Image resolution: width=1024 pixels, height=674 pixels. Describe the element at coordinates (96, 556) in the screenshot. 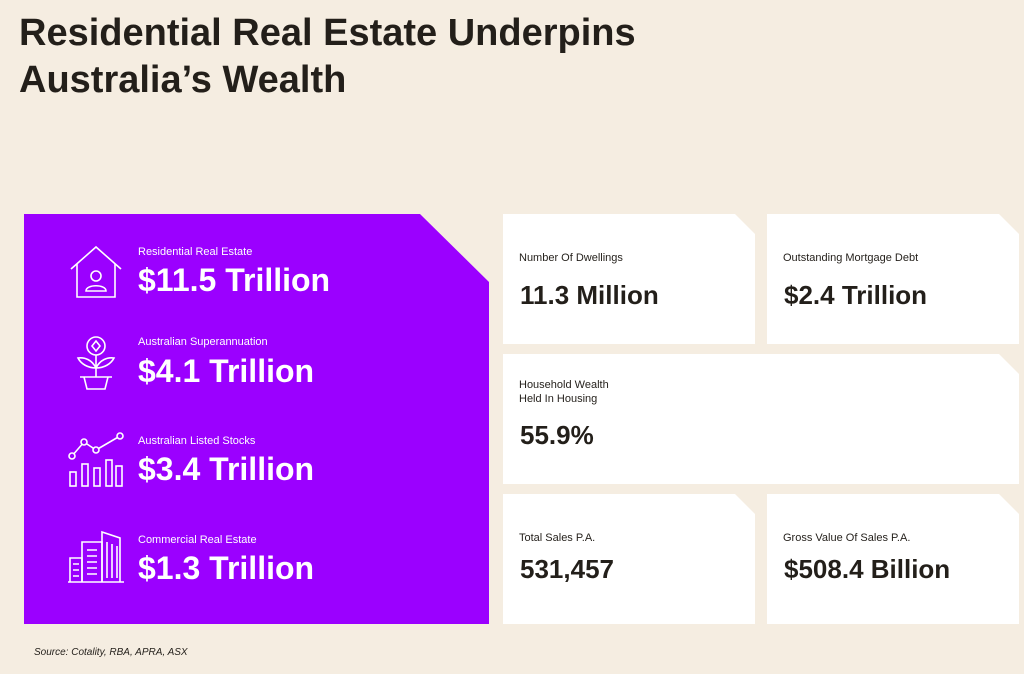

I see `buildings-icon` at that location.